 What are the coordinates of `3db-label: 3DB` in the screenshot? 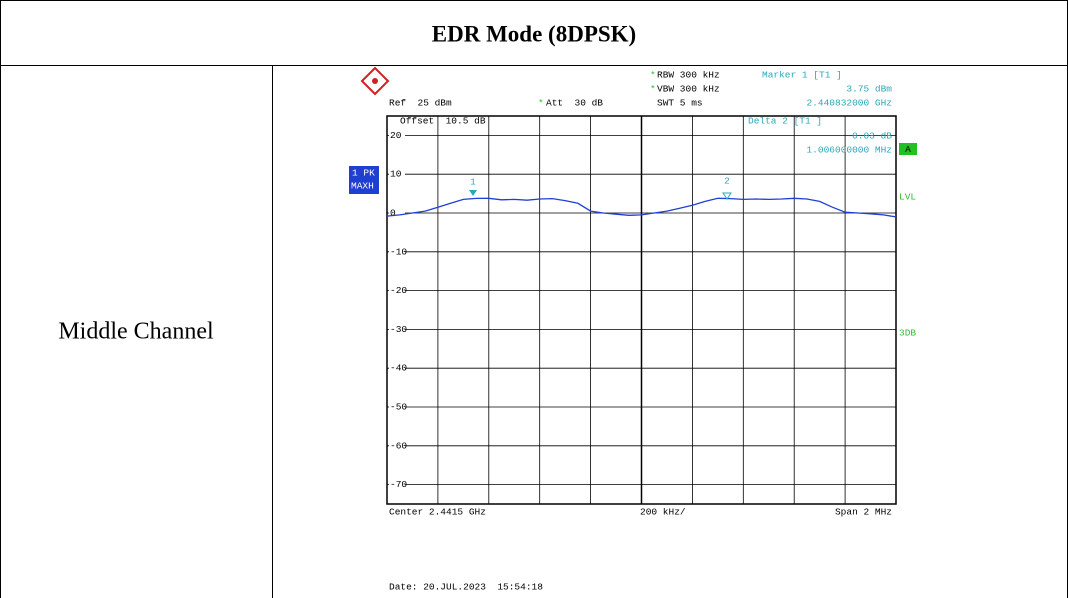 It's located at (907, 333).